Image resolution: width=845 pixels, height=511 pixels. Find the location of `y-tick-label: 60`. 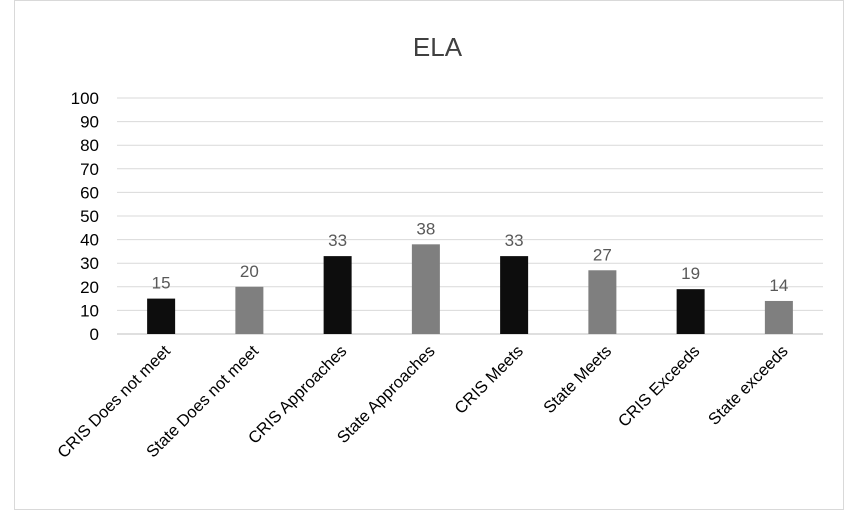

y-tick-label: 60 is located at coordinates (89, 192).